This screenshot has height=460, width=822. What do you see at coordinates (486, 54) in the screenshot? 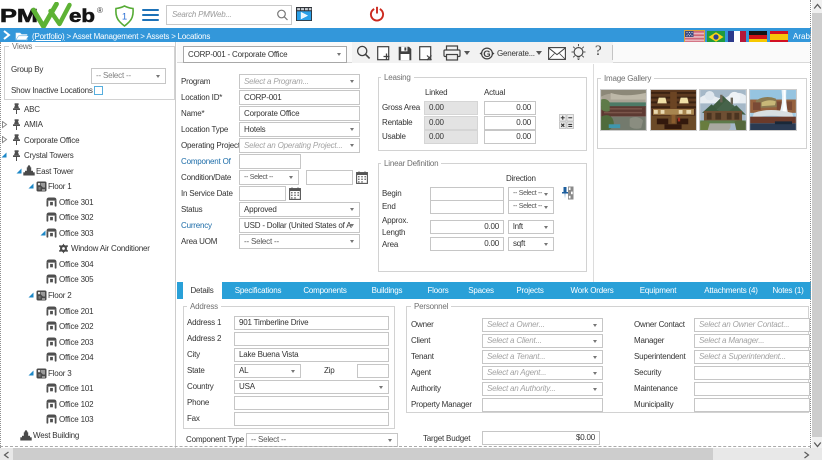
I see `svg-text: G` at bounding box center [486, 54].